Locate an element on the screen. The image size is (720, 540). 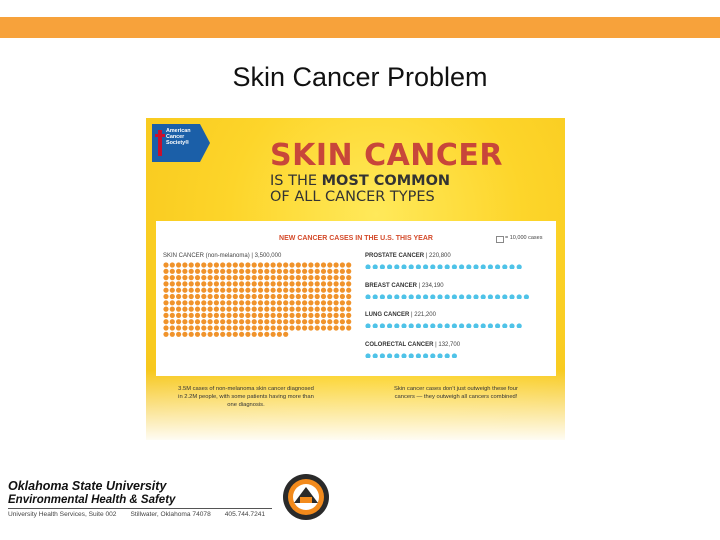
cancer-label-1: PROSTATE CANCER | 220,800 is located at coordinates (408, 256).